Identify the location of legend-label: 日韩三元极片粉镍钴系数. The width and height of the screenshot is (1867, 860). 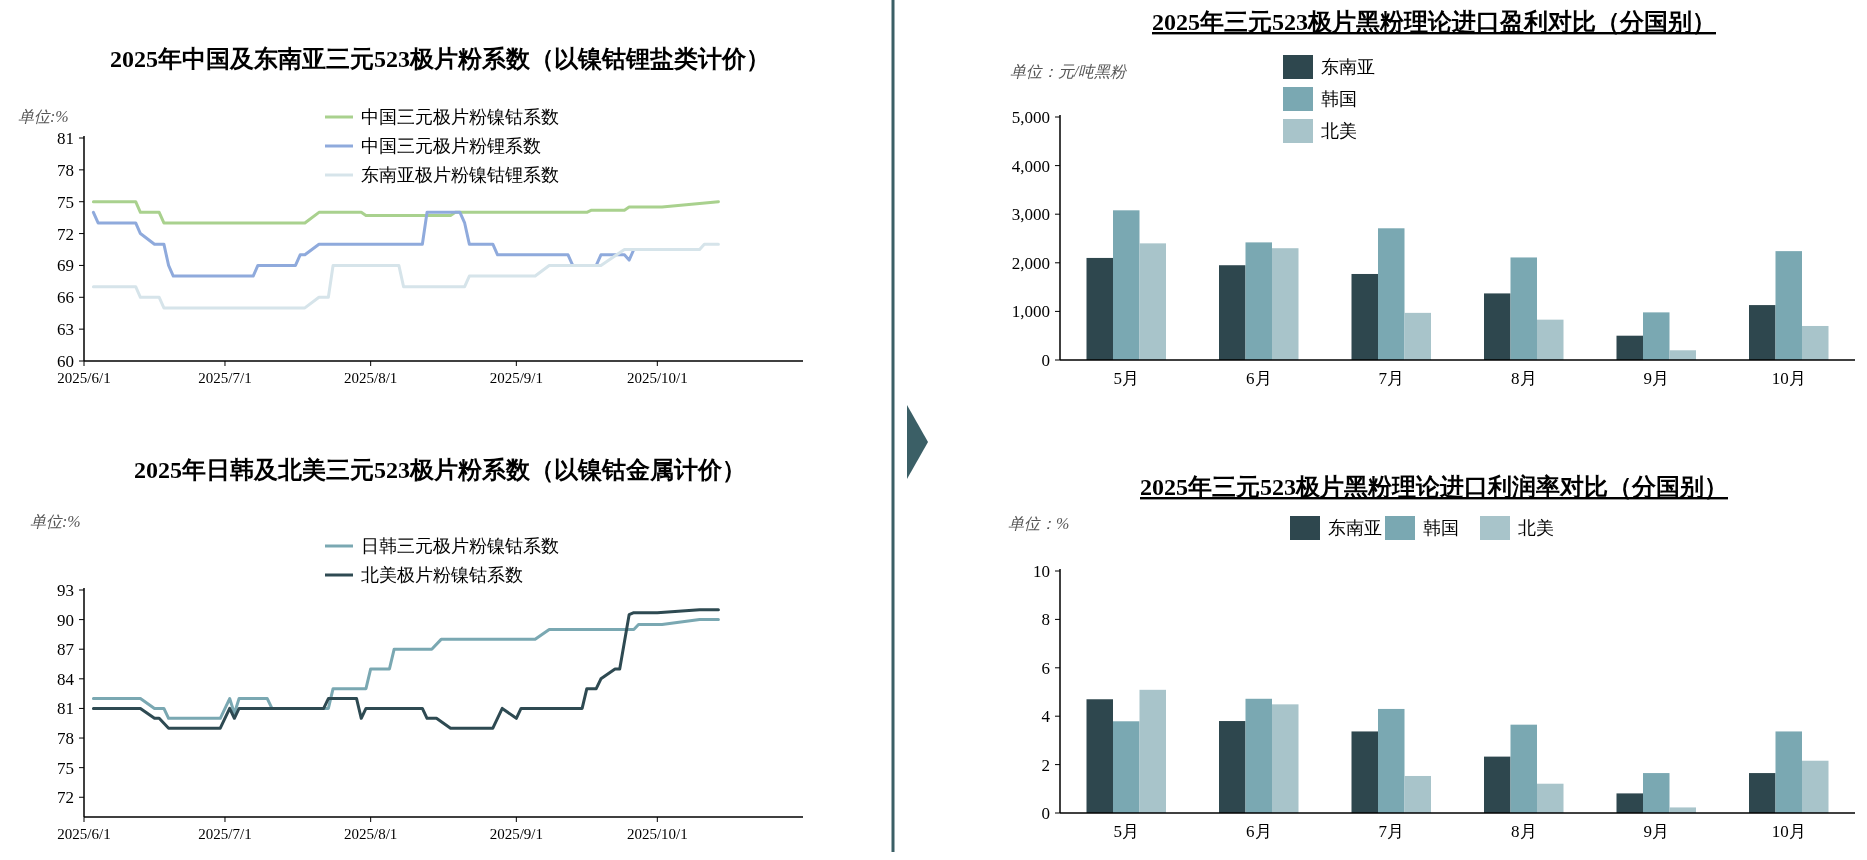
(460, 546).